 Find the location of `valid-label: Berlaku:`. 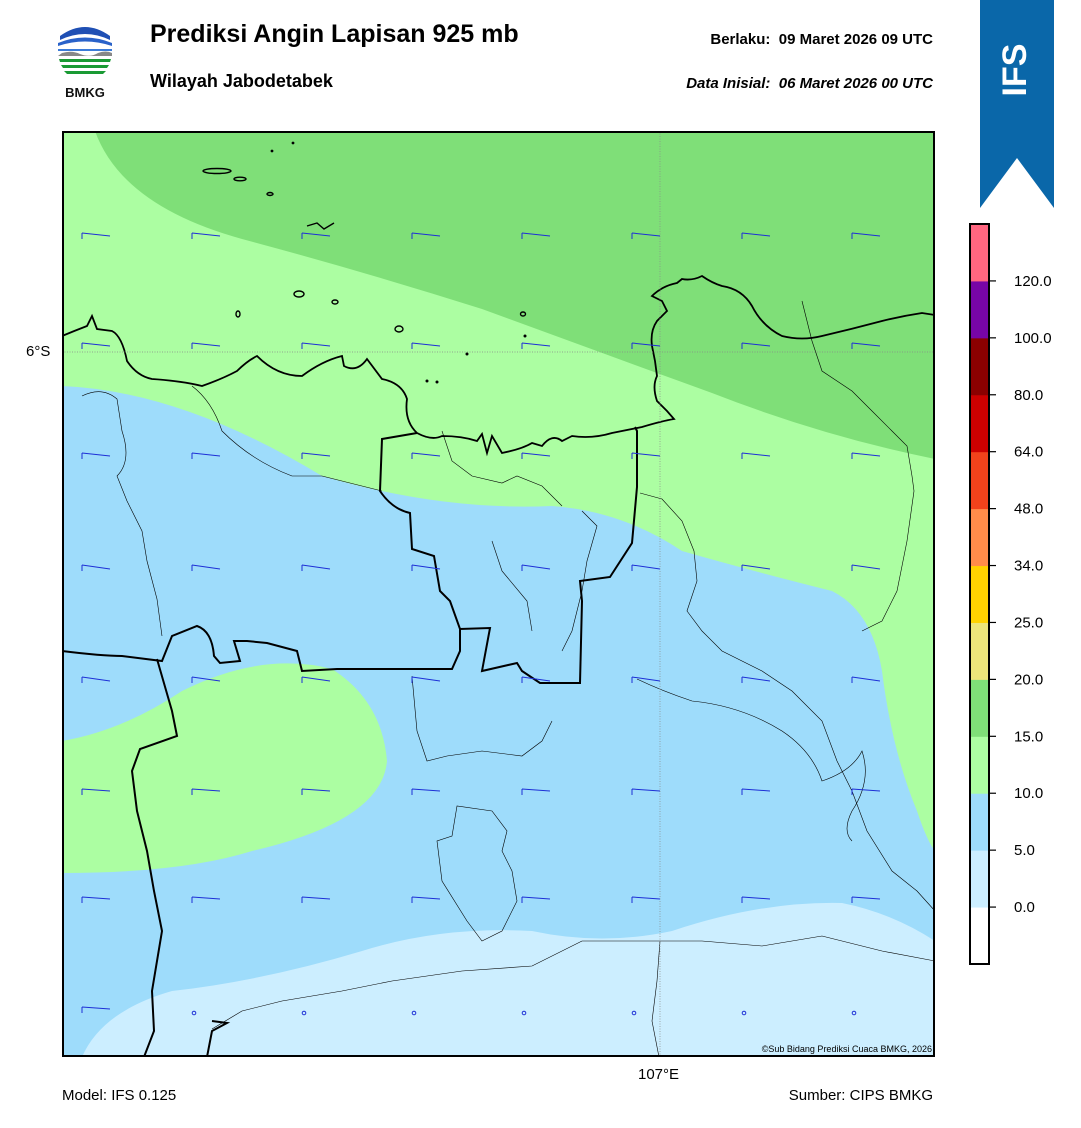

valid-label: Berlaku: is located at coordinates (740, 39).